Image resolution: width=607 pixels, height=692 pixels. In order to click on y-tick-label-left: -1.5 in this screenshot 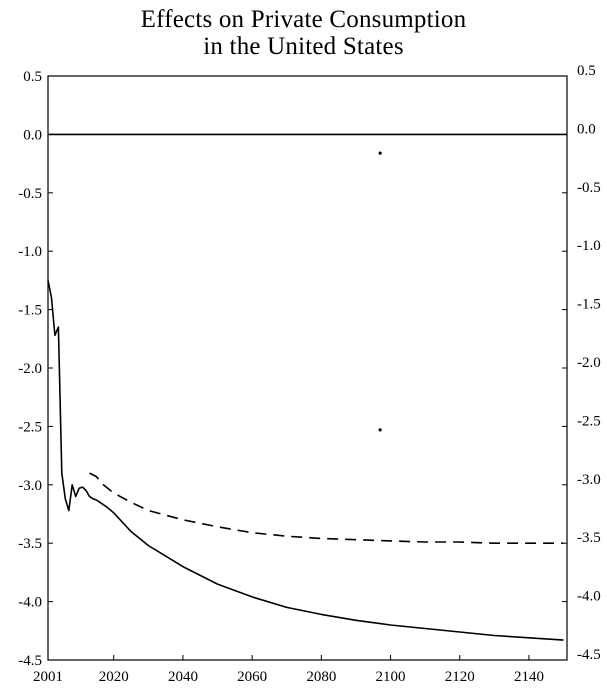, I will do `click(30, 311)`.